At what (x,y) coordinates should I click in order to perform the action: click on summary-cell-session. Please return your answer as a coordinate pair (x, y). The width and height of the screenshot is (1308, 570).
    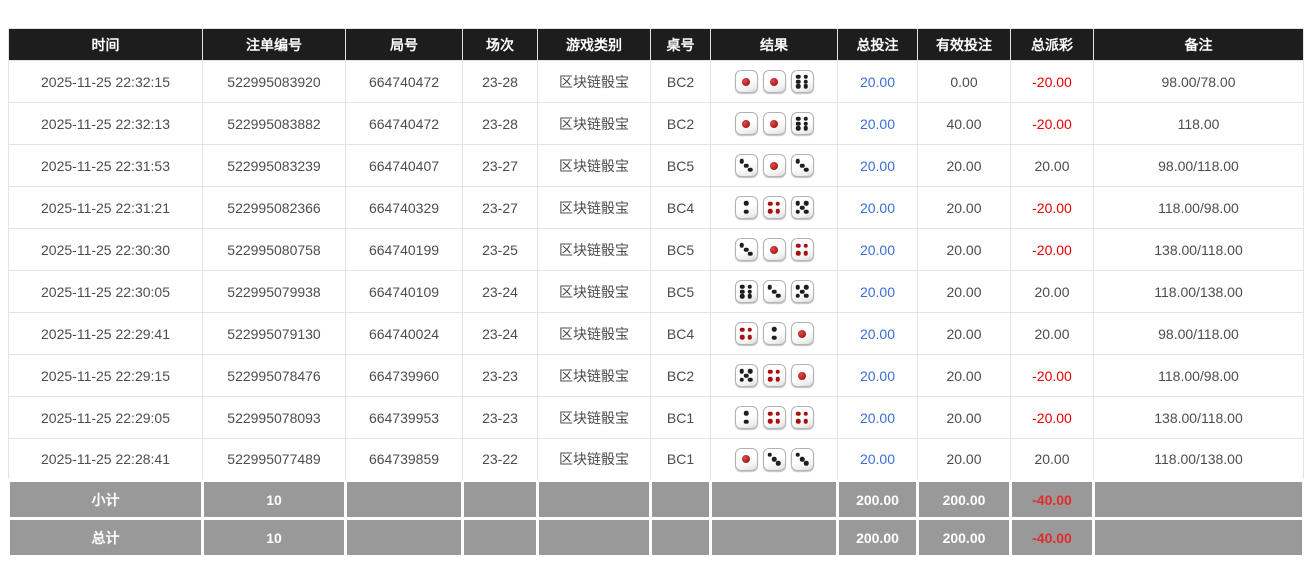
    Looking at the image, I should click on (500, 499).